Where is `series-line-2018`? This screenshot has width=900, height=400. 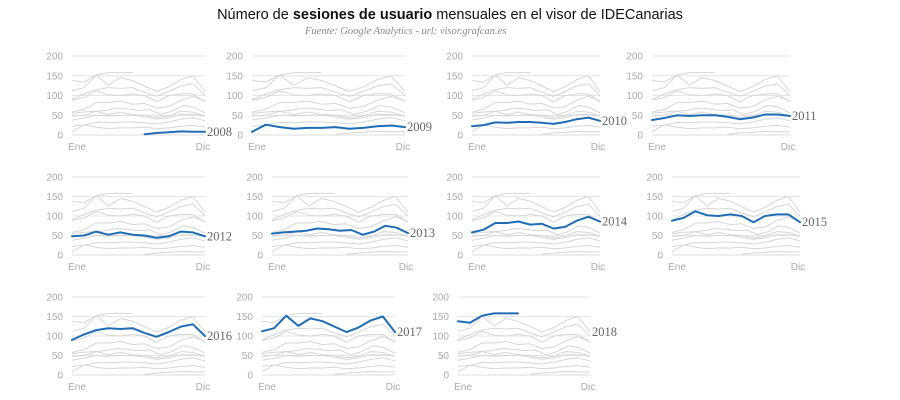 series-line-2018 is located at coordinates (488, 318).